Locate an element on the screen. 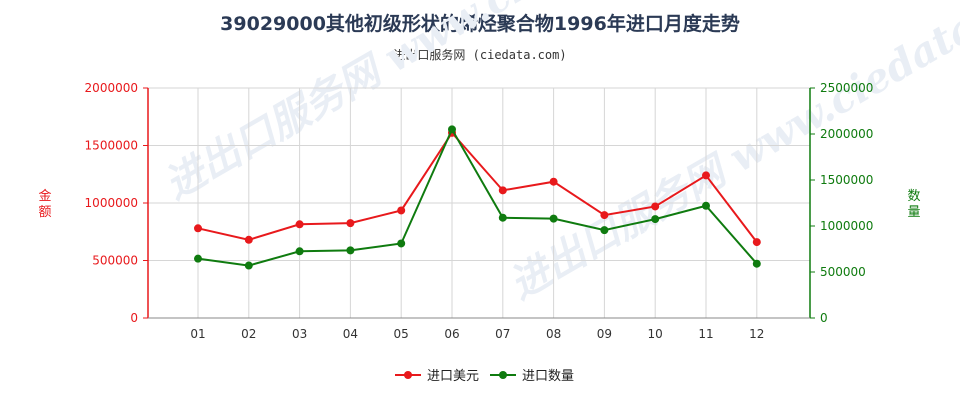  y-right-tick-label: 0 is located at coordinates (824, 318).